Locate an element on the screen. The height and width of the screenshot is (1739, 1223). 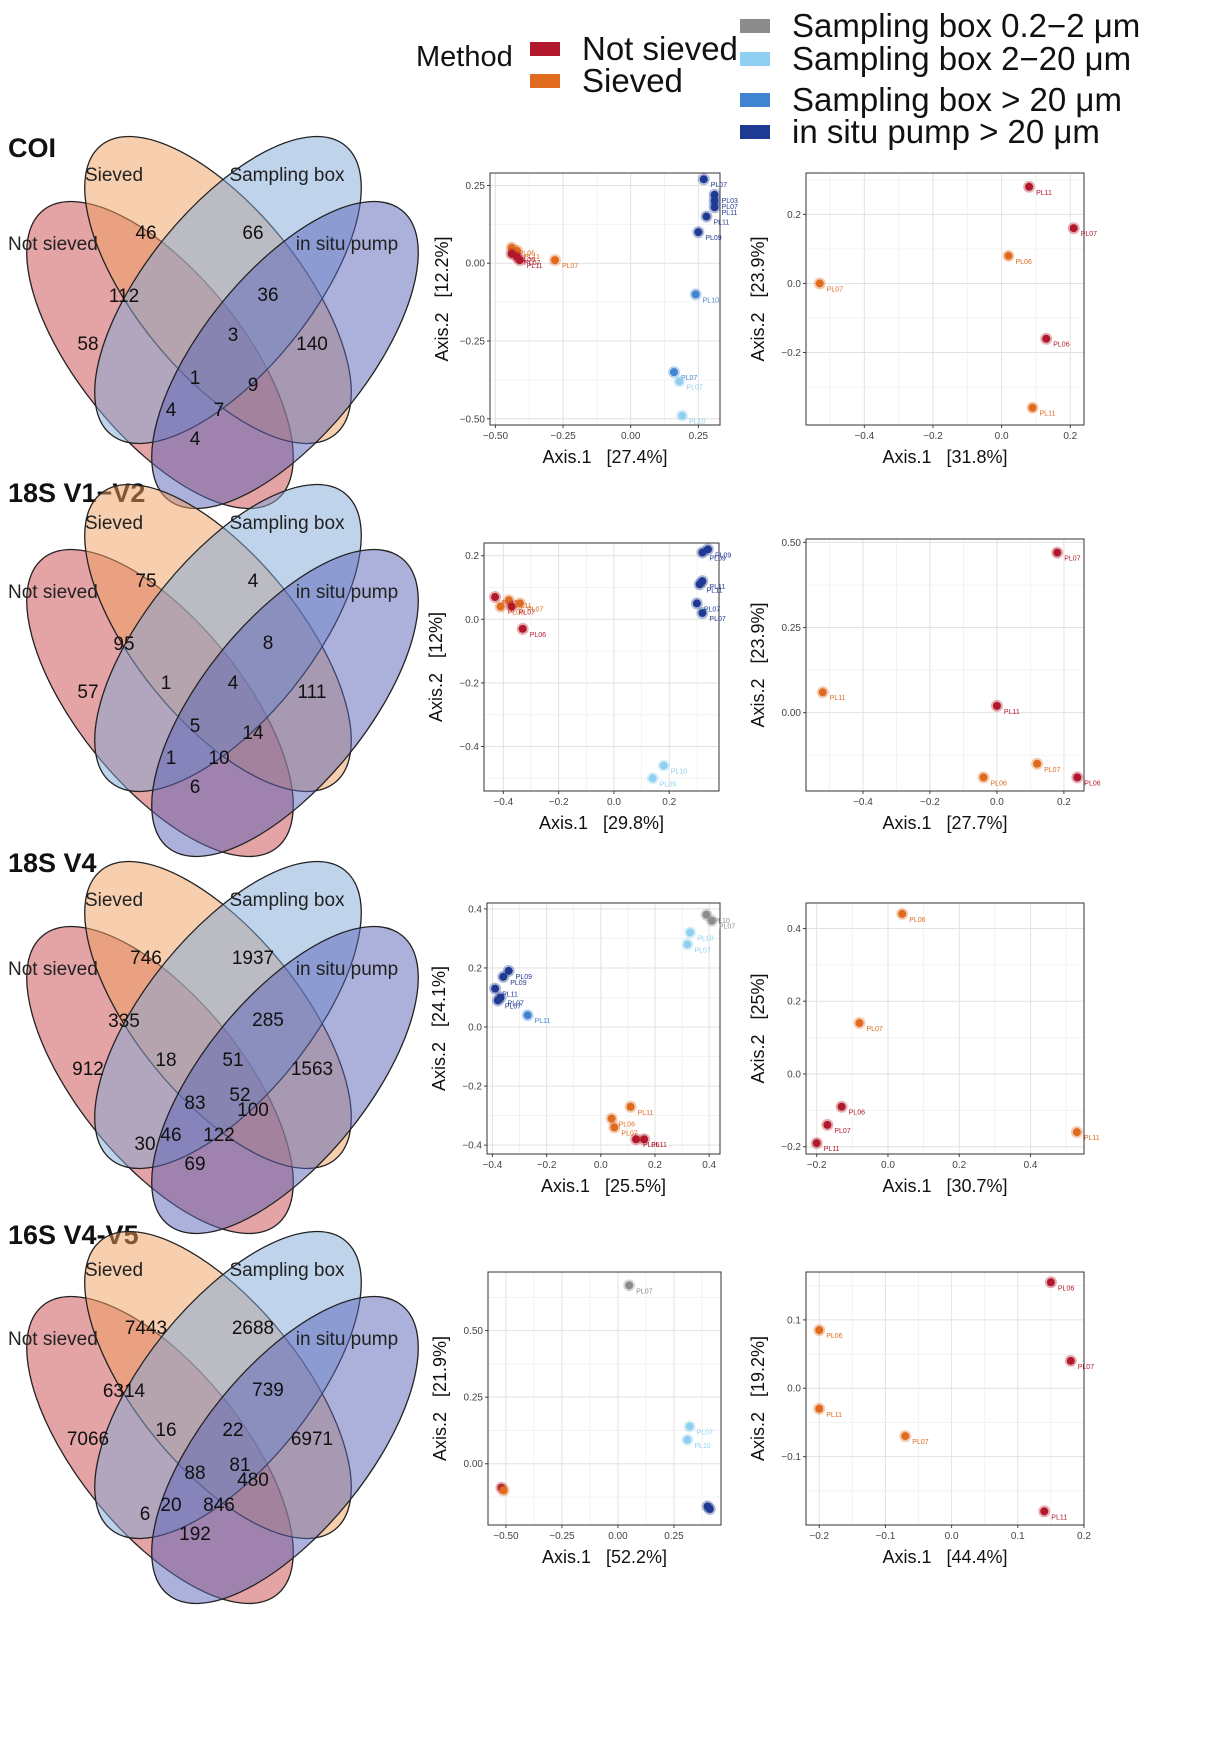
x-tick-label: −0.2 is located at coordinates (930, 802).